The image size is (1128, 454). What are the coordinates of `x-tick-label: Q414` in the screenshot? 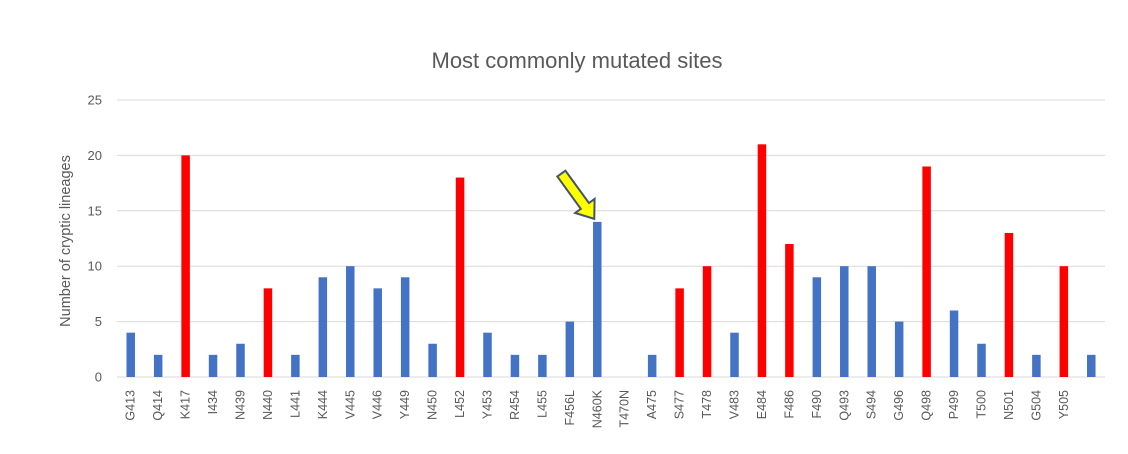 It's located at (158, 405).